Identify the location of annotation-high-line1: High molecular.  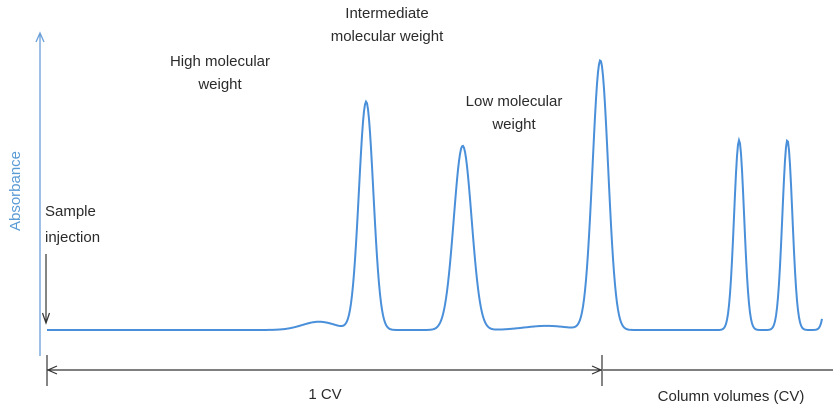
(220, 61).